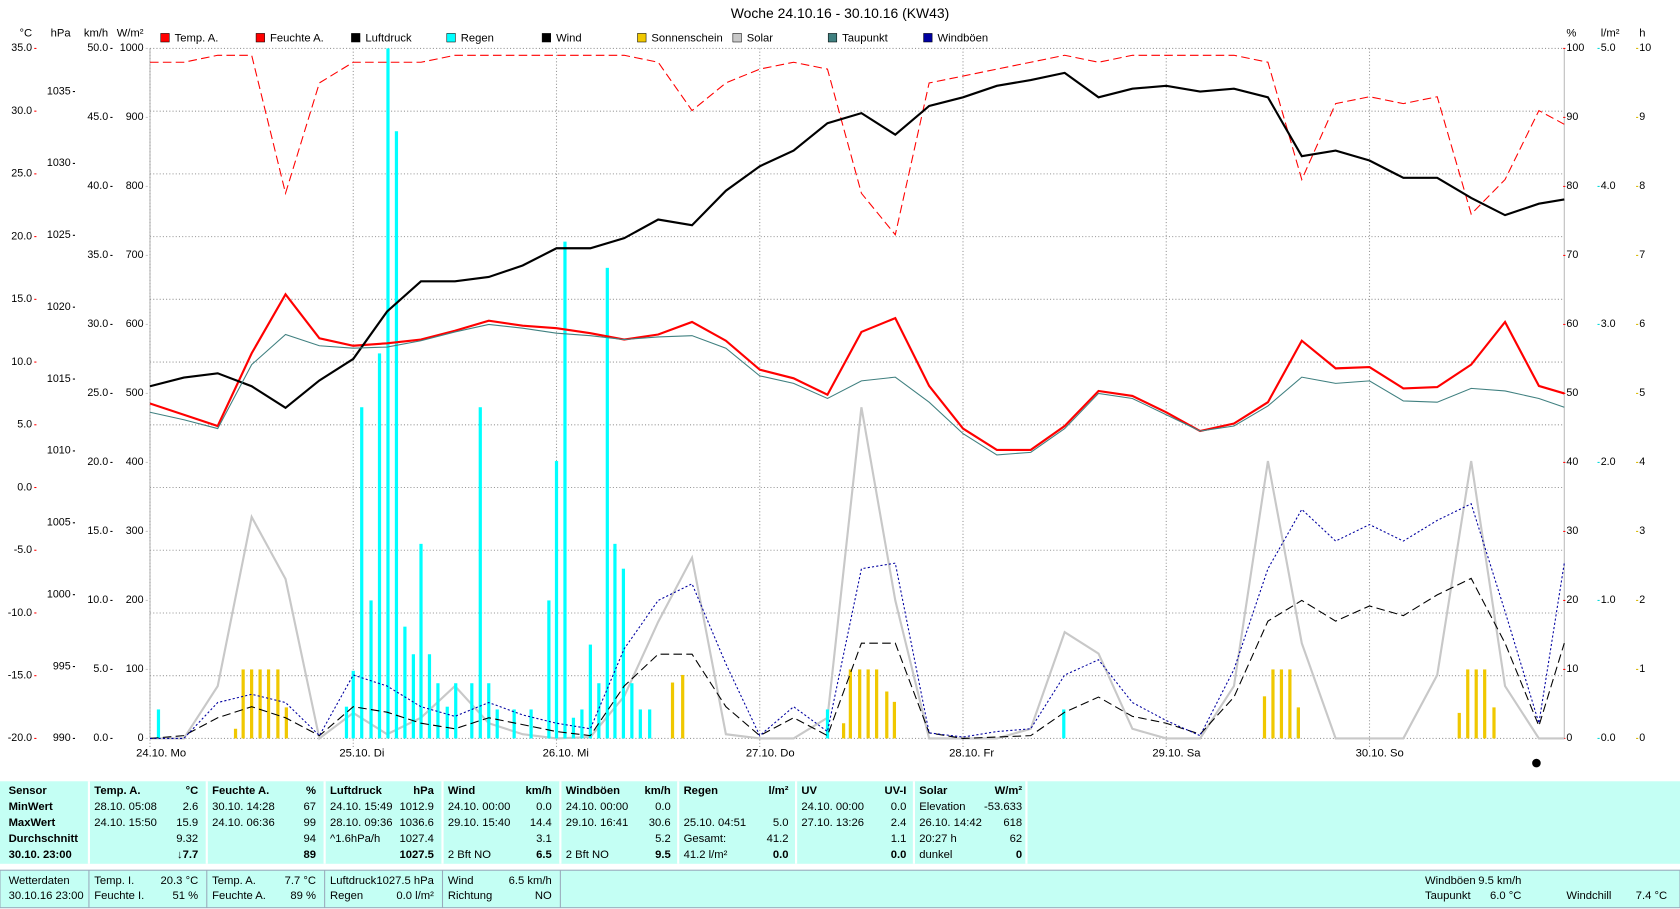  I want to click on legend-label: Feuchte A., so click(297, 39).